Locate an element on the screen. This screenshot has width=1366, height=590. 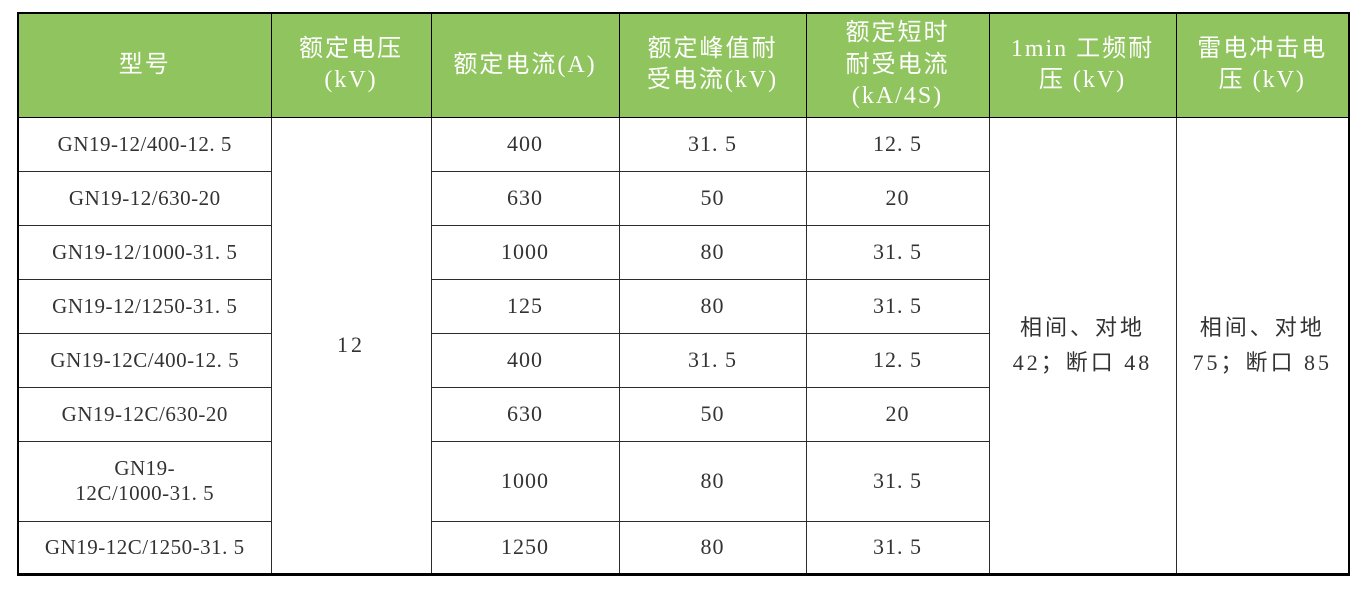
lightning-impulse-merged-cell: 相间、对地 75；断口 85 is located at coordinates (1262, 345).